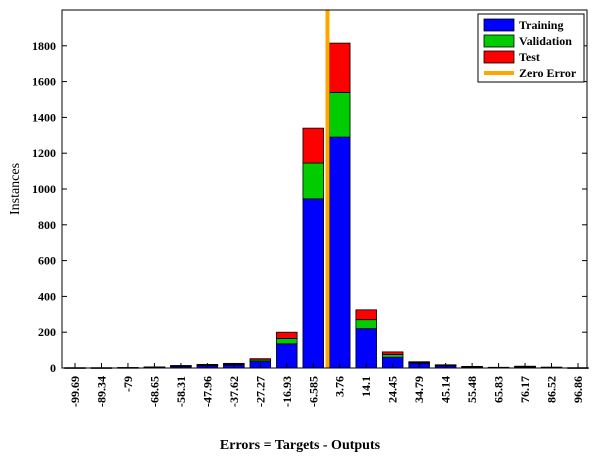 This screenshot has height=456, width=593. What do you see at coordinates (525, 389) in the screenshot?
I see `x-tick-label-17: 76.17` at bounding box center [525, 389].